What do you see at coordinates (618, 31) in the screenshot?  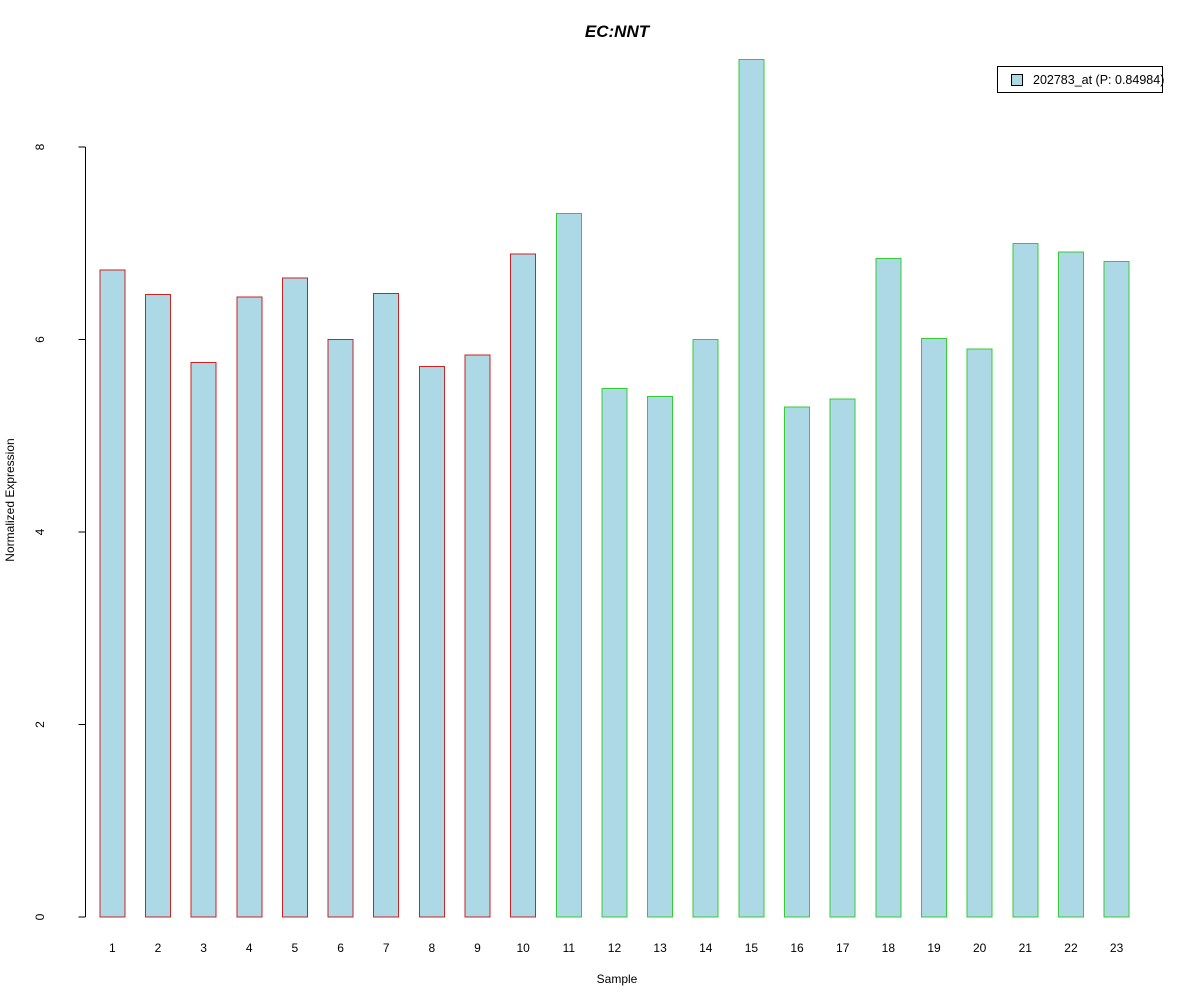 I see `chart-title: EC:NNT` at bounding box center [618, 31].